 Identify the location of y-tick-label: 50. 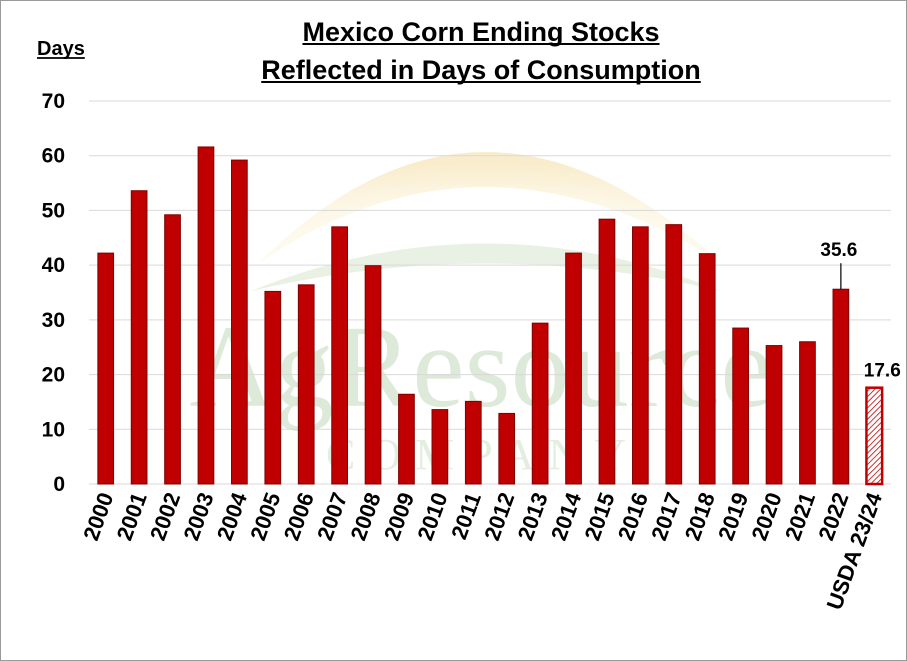
(53, 210).